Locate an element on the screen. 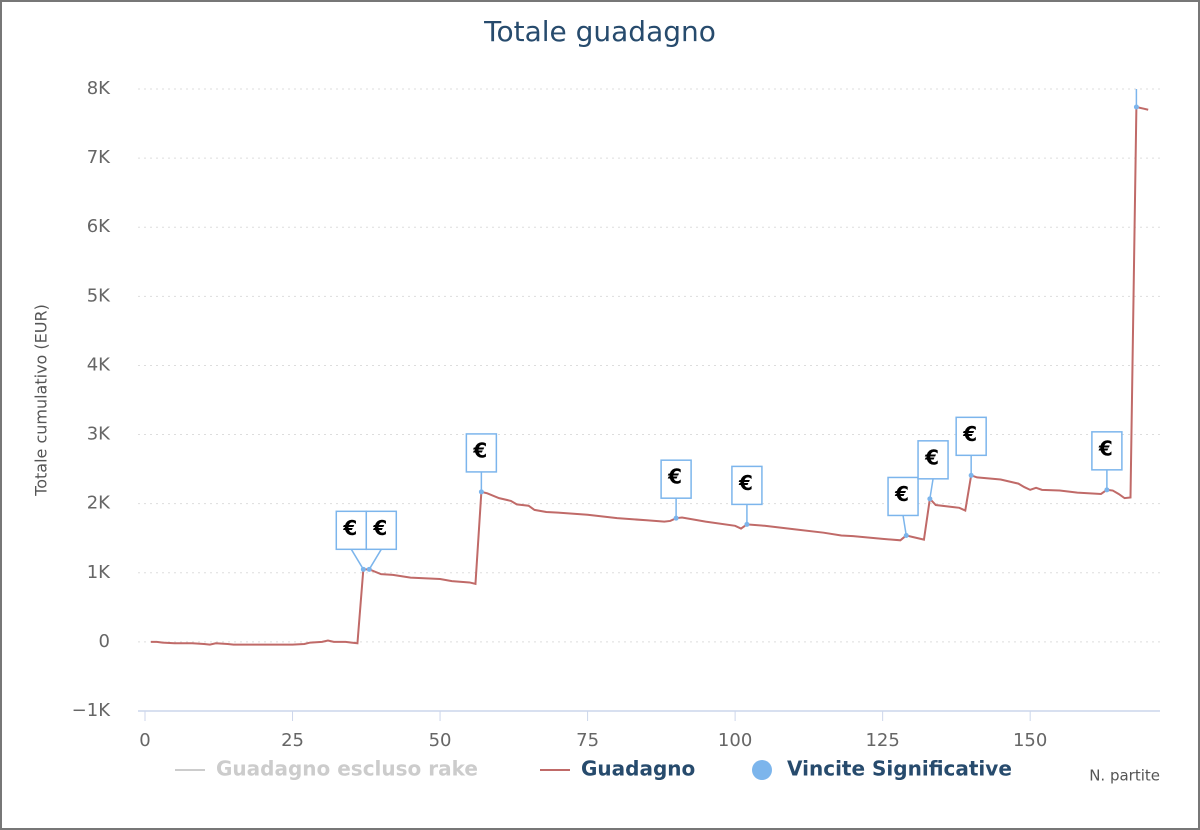  chart-title: Totale guadagno is located at coordinates (599, 31).